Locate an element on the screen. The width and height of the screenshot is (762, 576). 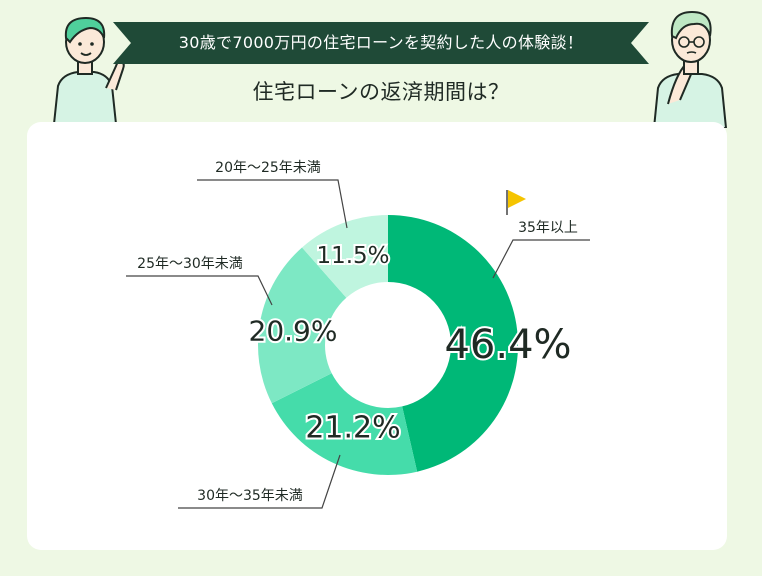
banner-title: 30歳で7000万円の住宅ローンを契約した人の体験談！ is located at coordinates (381, 42).